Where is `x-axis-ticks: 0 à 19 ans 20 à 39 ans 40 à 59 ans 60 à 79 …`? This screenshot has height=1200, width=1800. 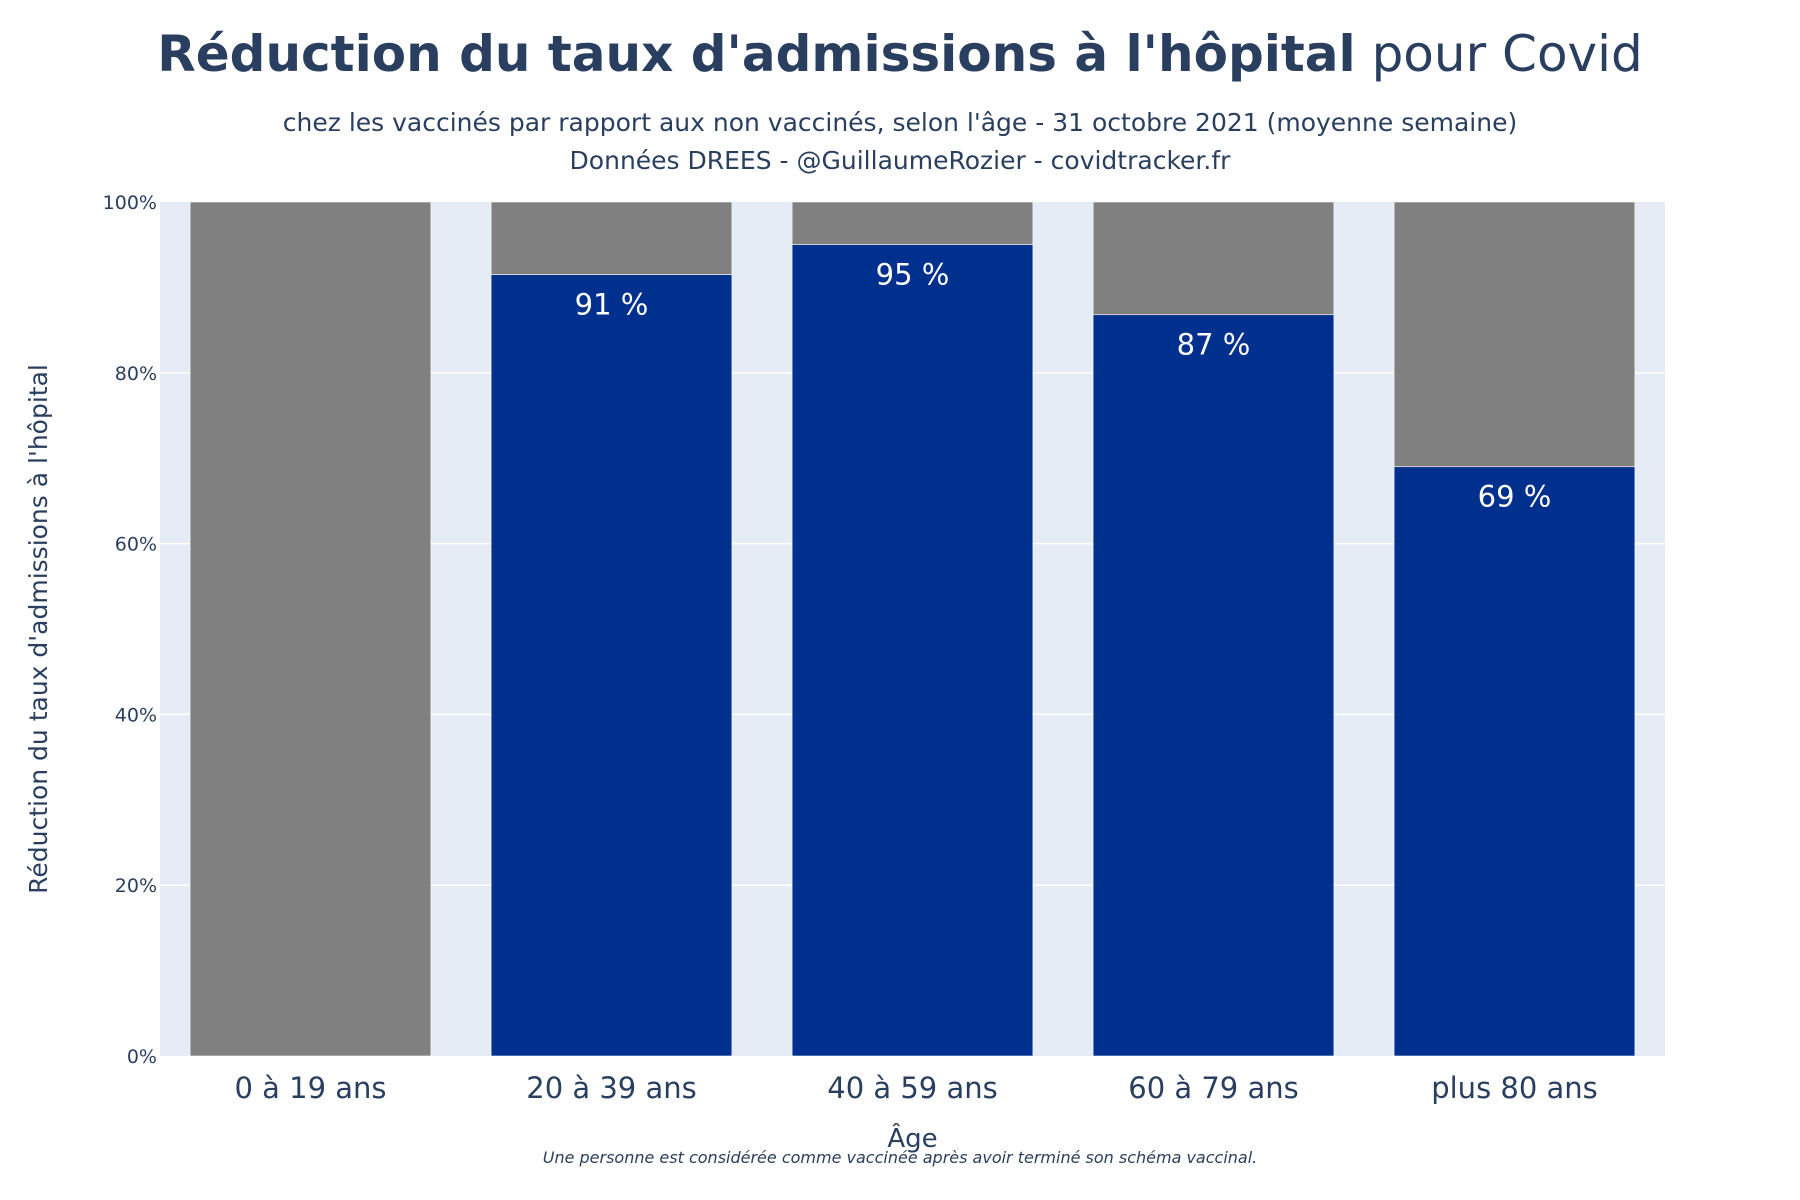
x-axis-ticks: 0 à 19 ans 20 à 39 ans 40 à 59 ans 60 à 79 … is located at coordinates (915, 1088).